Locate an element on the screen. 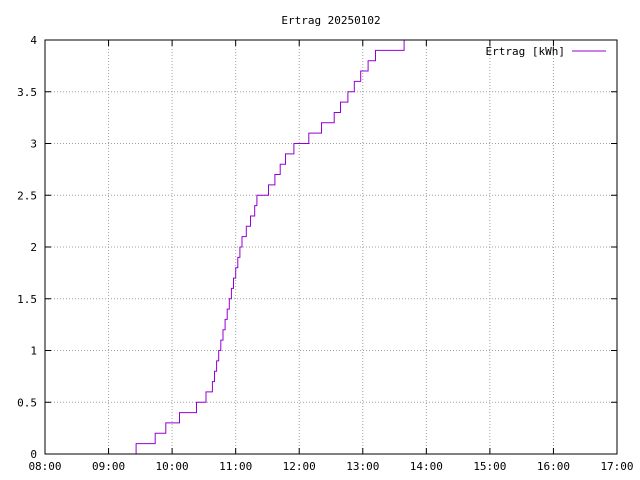 The height and width of the screenshot is (480, 640). y-tick-label: 0 is located at coordinates (33, 454).